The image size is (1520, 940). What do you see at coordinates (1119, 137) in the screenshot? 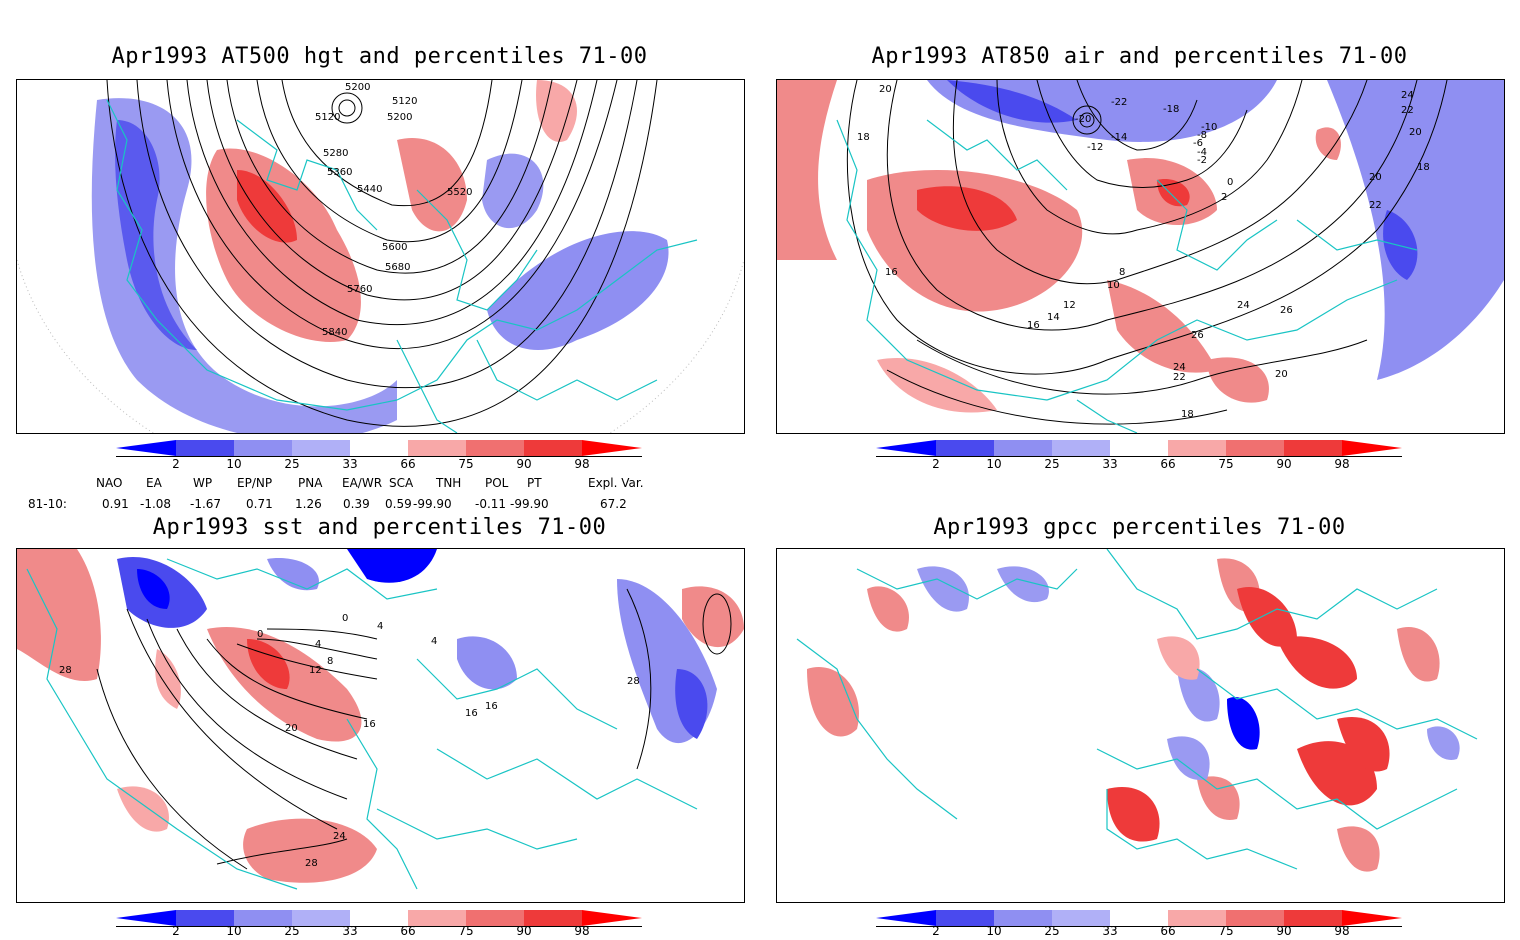
I see `contour-label: -14` at bounding box center [1119, 137].